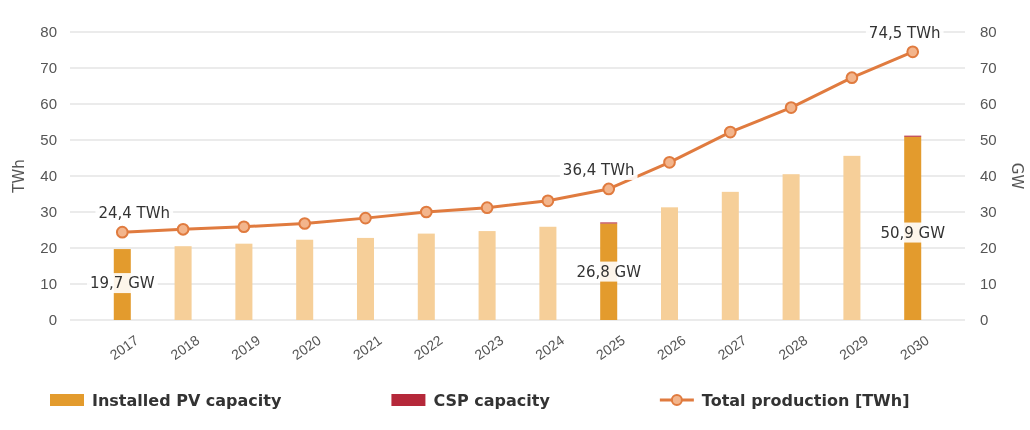  Describe the element at coordinates (988, 140) in the screenshot. I see `y2-tick-label: 50` at that location.